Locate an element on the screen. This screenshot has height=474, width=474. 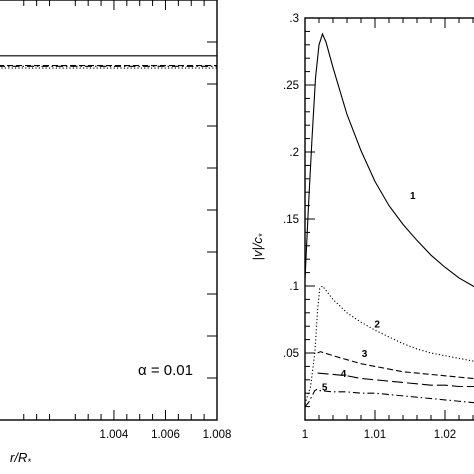
left-x-axis-title: r/R* is located at coordinates (20, 458).